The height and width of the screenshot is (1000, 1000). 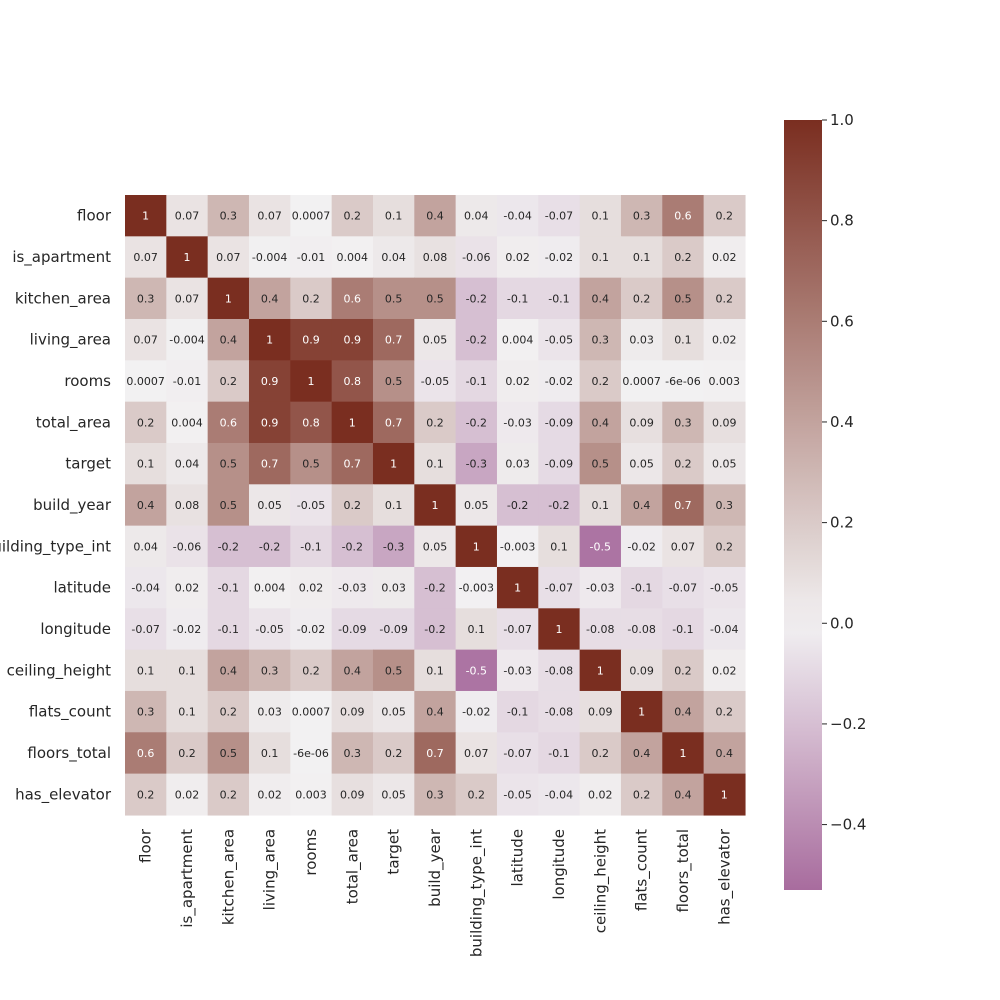 I want to click on cell-annotation: 0.04, so click(x=476, y=216).